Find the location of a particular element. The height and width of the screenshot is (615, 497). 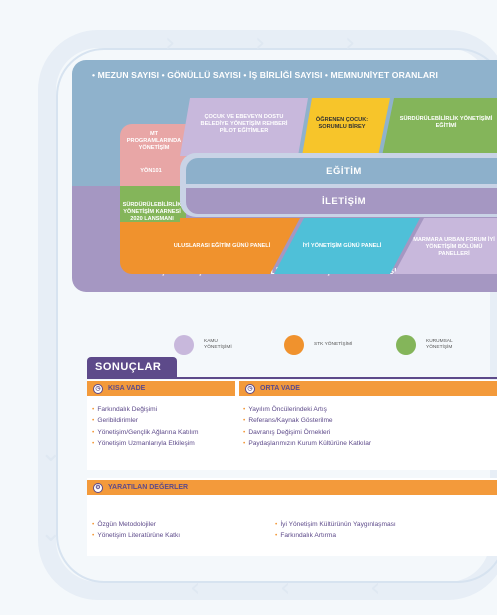

results-title: SONUÇLAR is located at coordinates (132, 367).